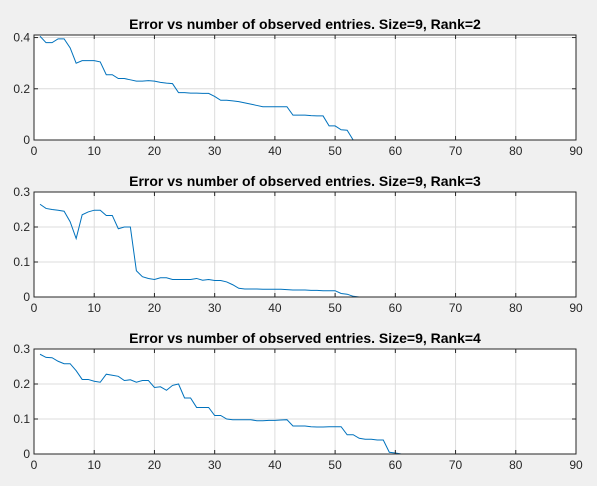 This screenshot has height=486, width=597. What do you see at coordinates (21, 38) in the screenshot?
I see `y-tick-label: 0.4` at bounding box center [21, 38].